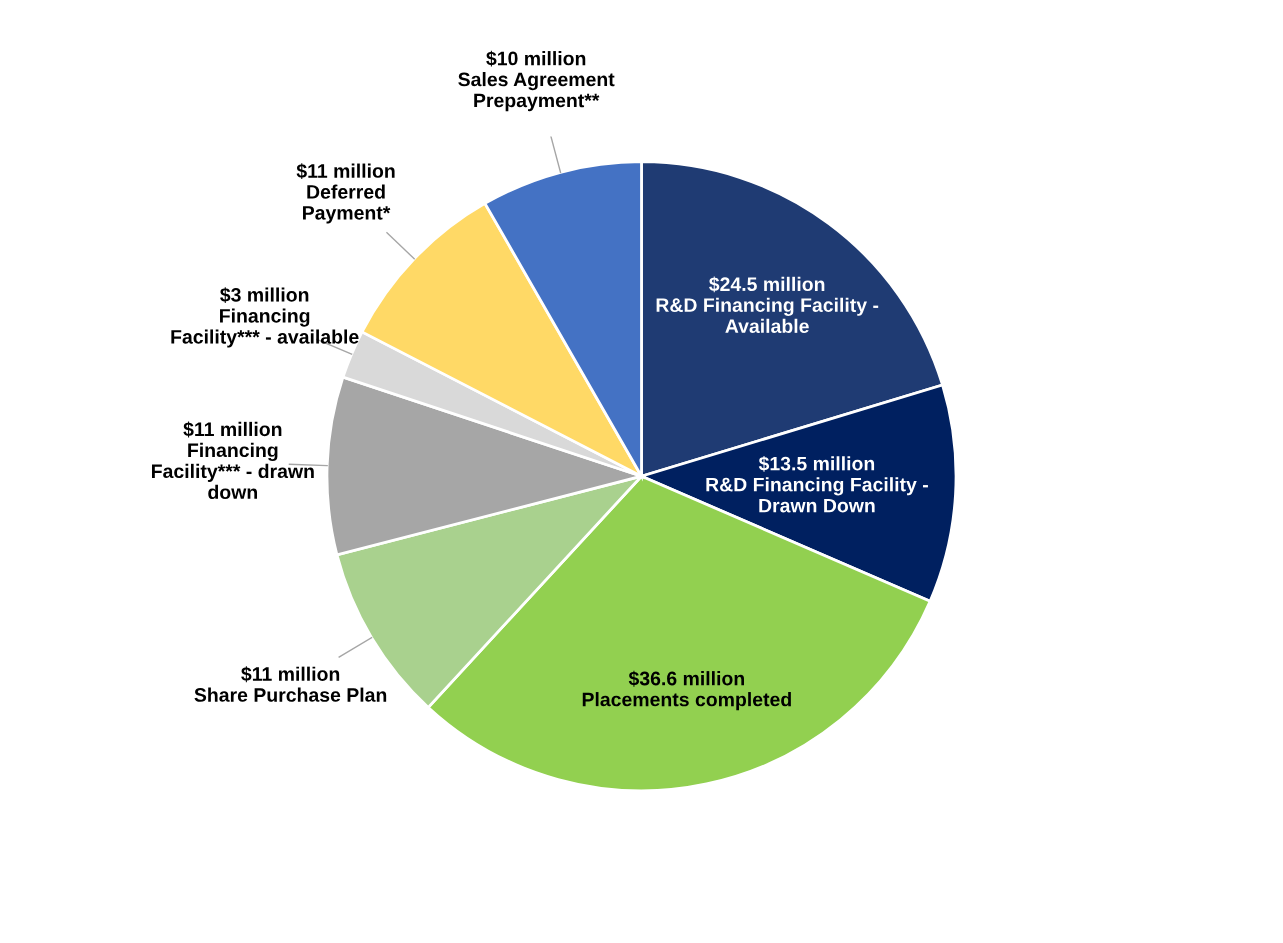 The image size is (1283, 943). Describe the element at coordinates (686, 678) in the screenshot. I see `data-label: $36.6 million` at that location.